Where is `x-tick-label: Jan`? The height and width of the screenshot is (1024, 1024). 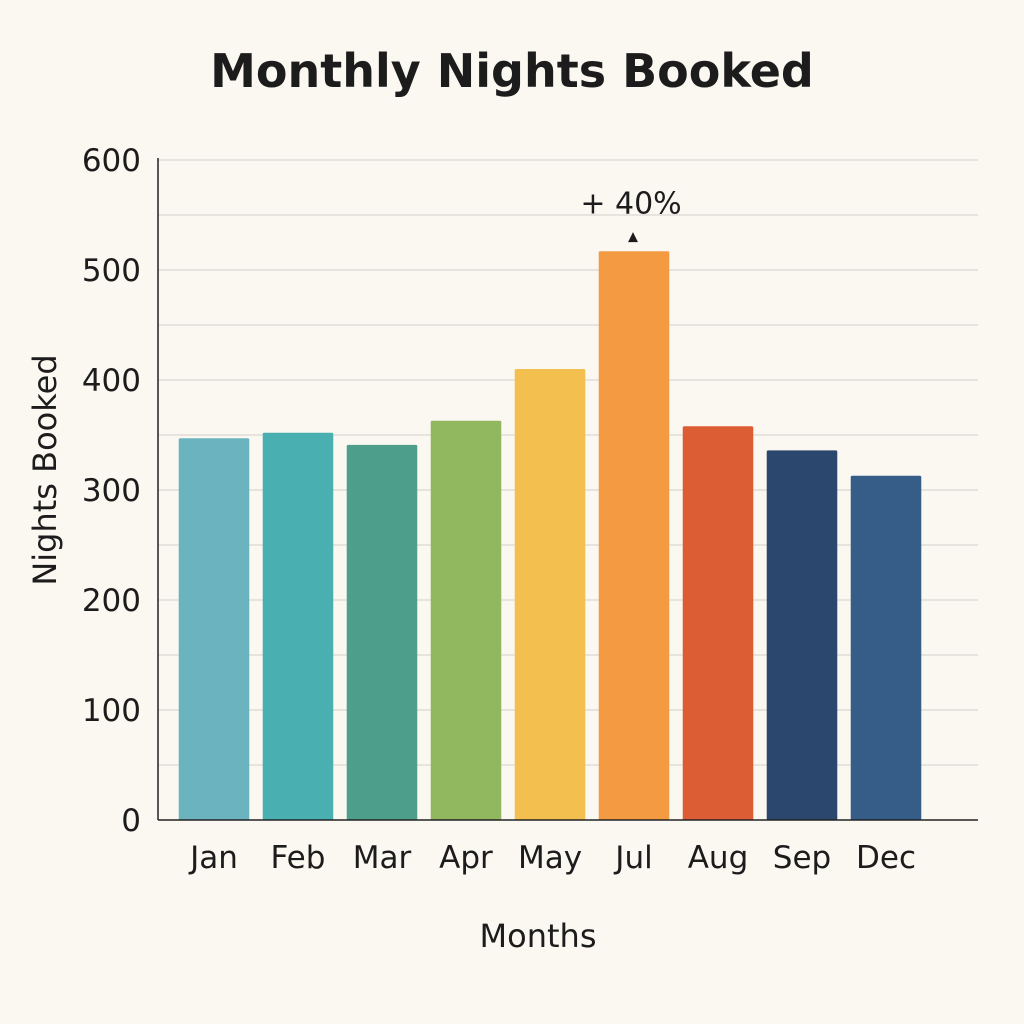
x-tick-label: Jan is located at coordinates (213, 858).